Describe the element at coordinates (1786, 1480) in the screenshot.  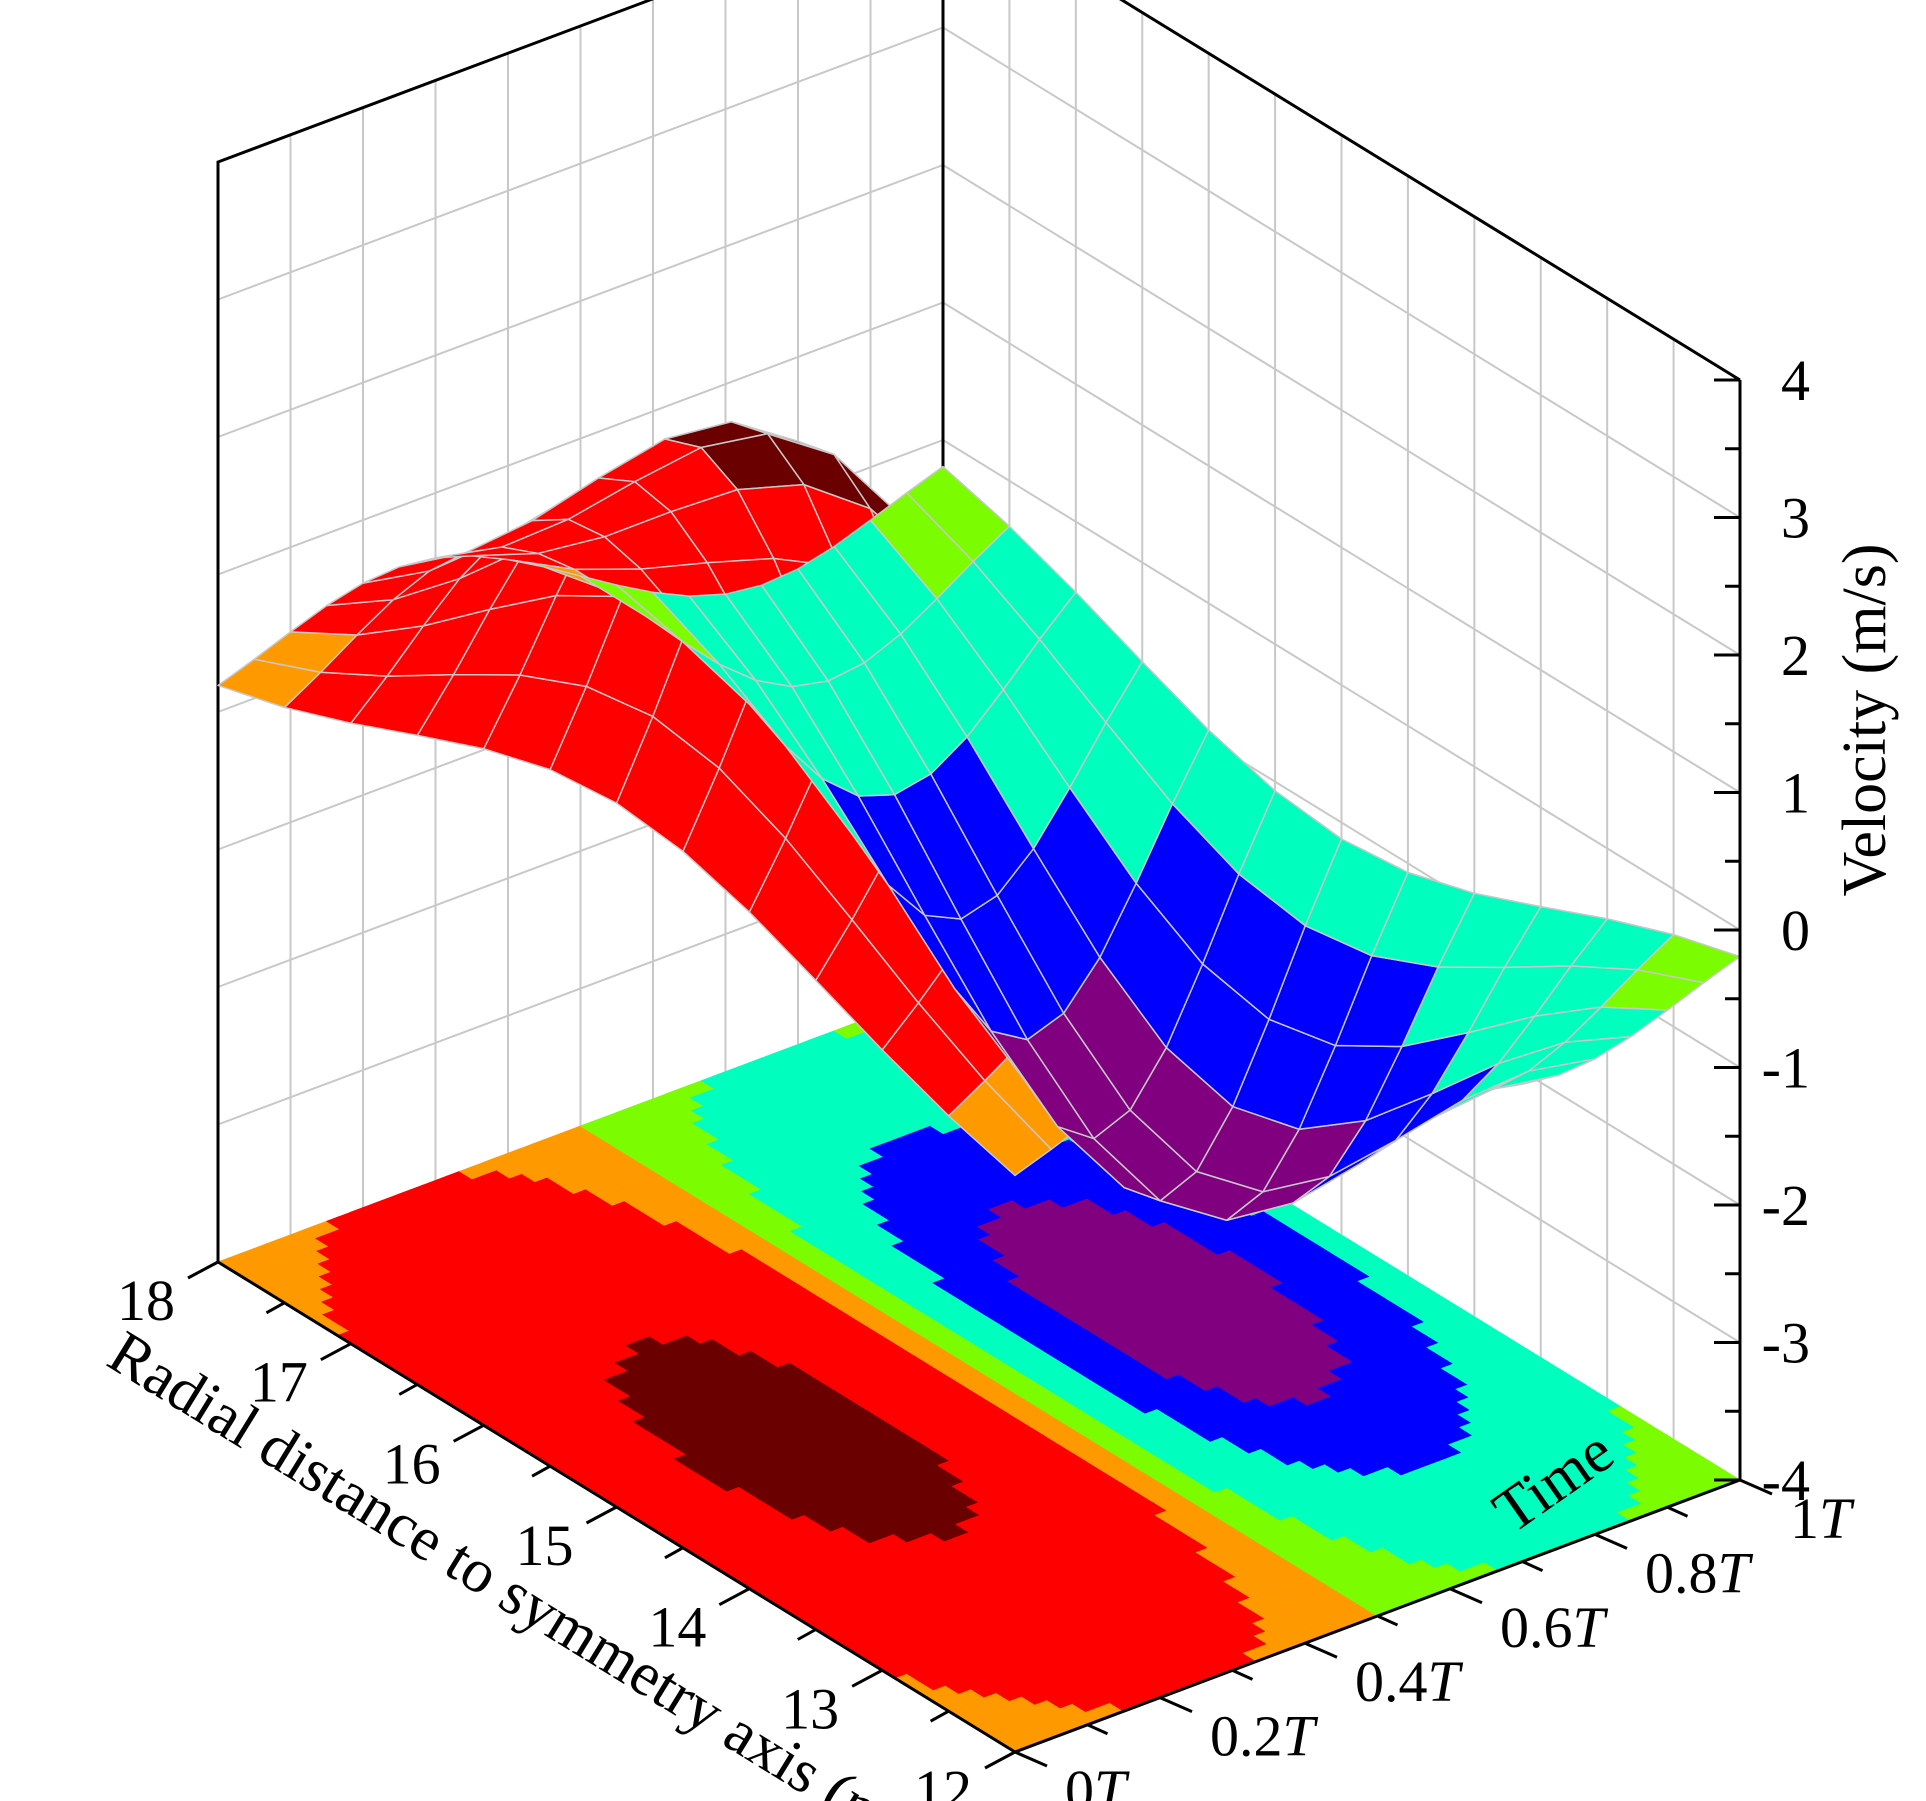
I see `velocity-tick-label: -4` at that location.